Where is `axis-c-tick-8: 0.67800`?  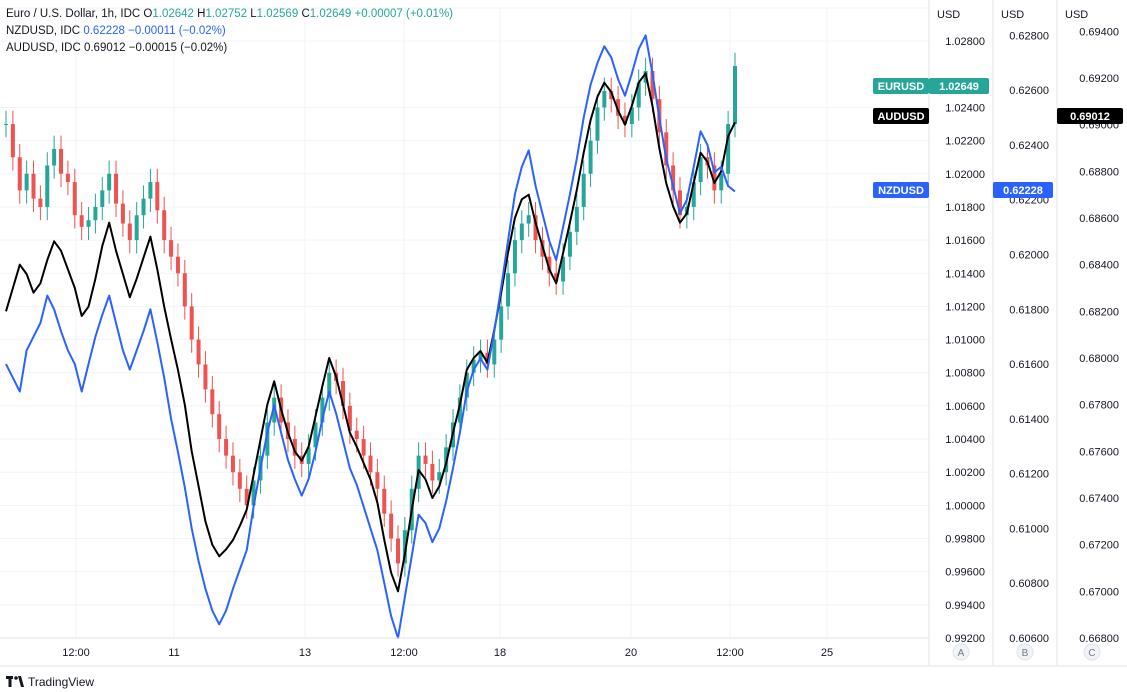
axis-c-tick-8: 0.67800 is located at coordinates (1099, 406).